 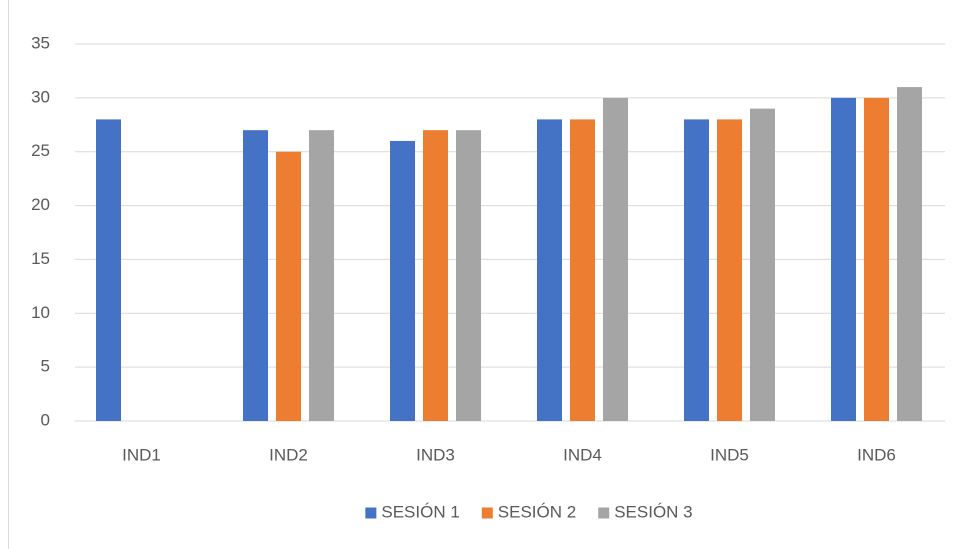 I want to click on legend-label: SESIÓN 3, so click(x=653, y=511).